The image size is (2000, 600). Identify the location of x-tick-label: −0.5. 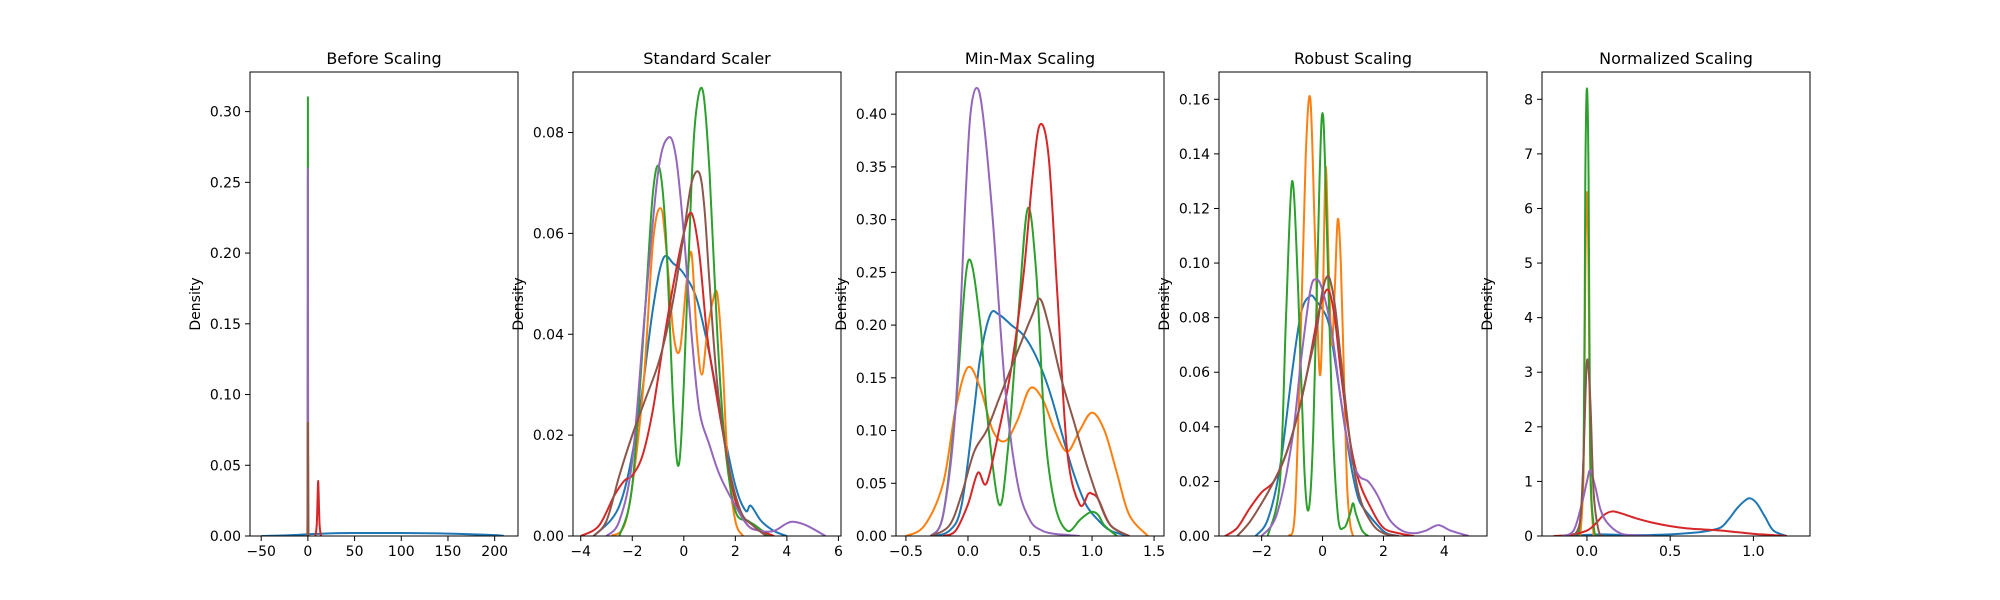
(906, 552).